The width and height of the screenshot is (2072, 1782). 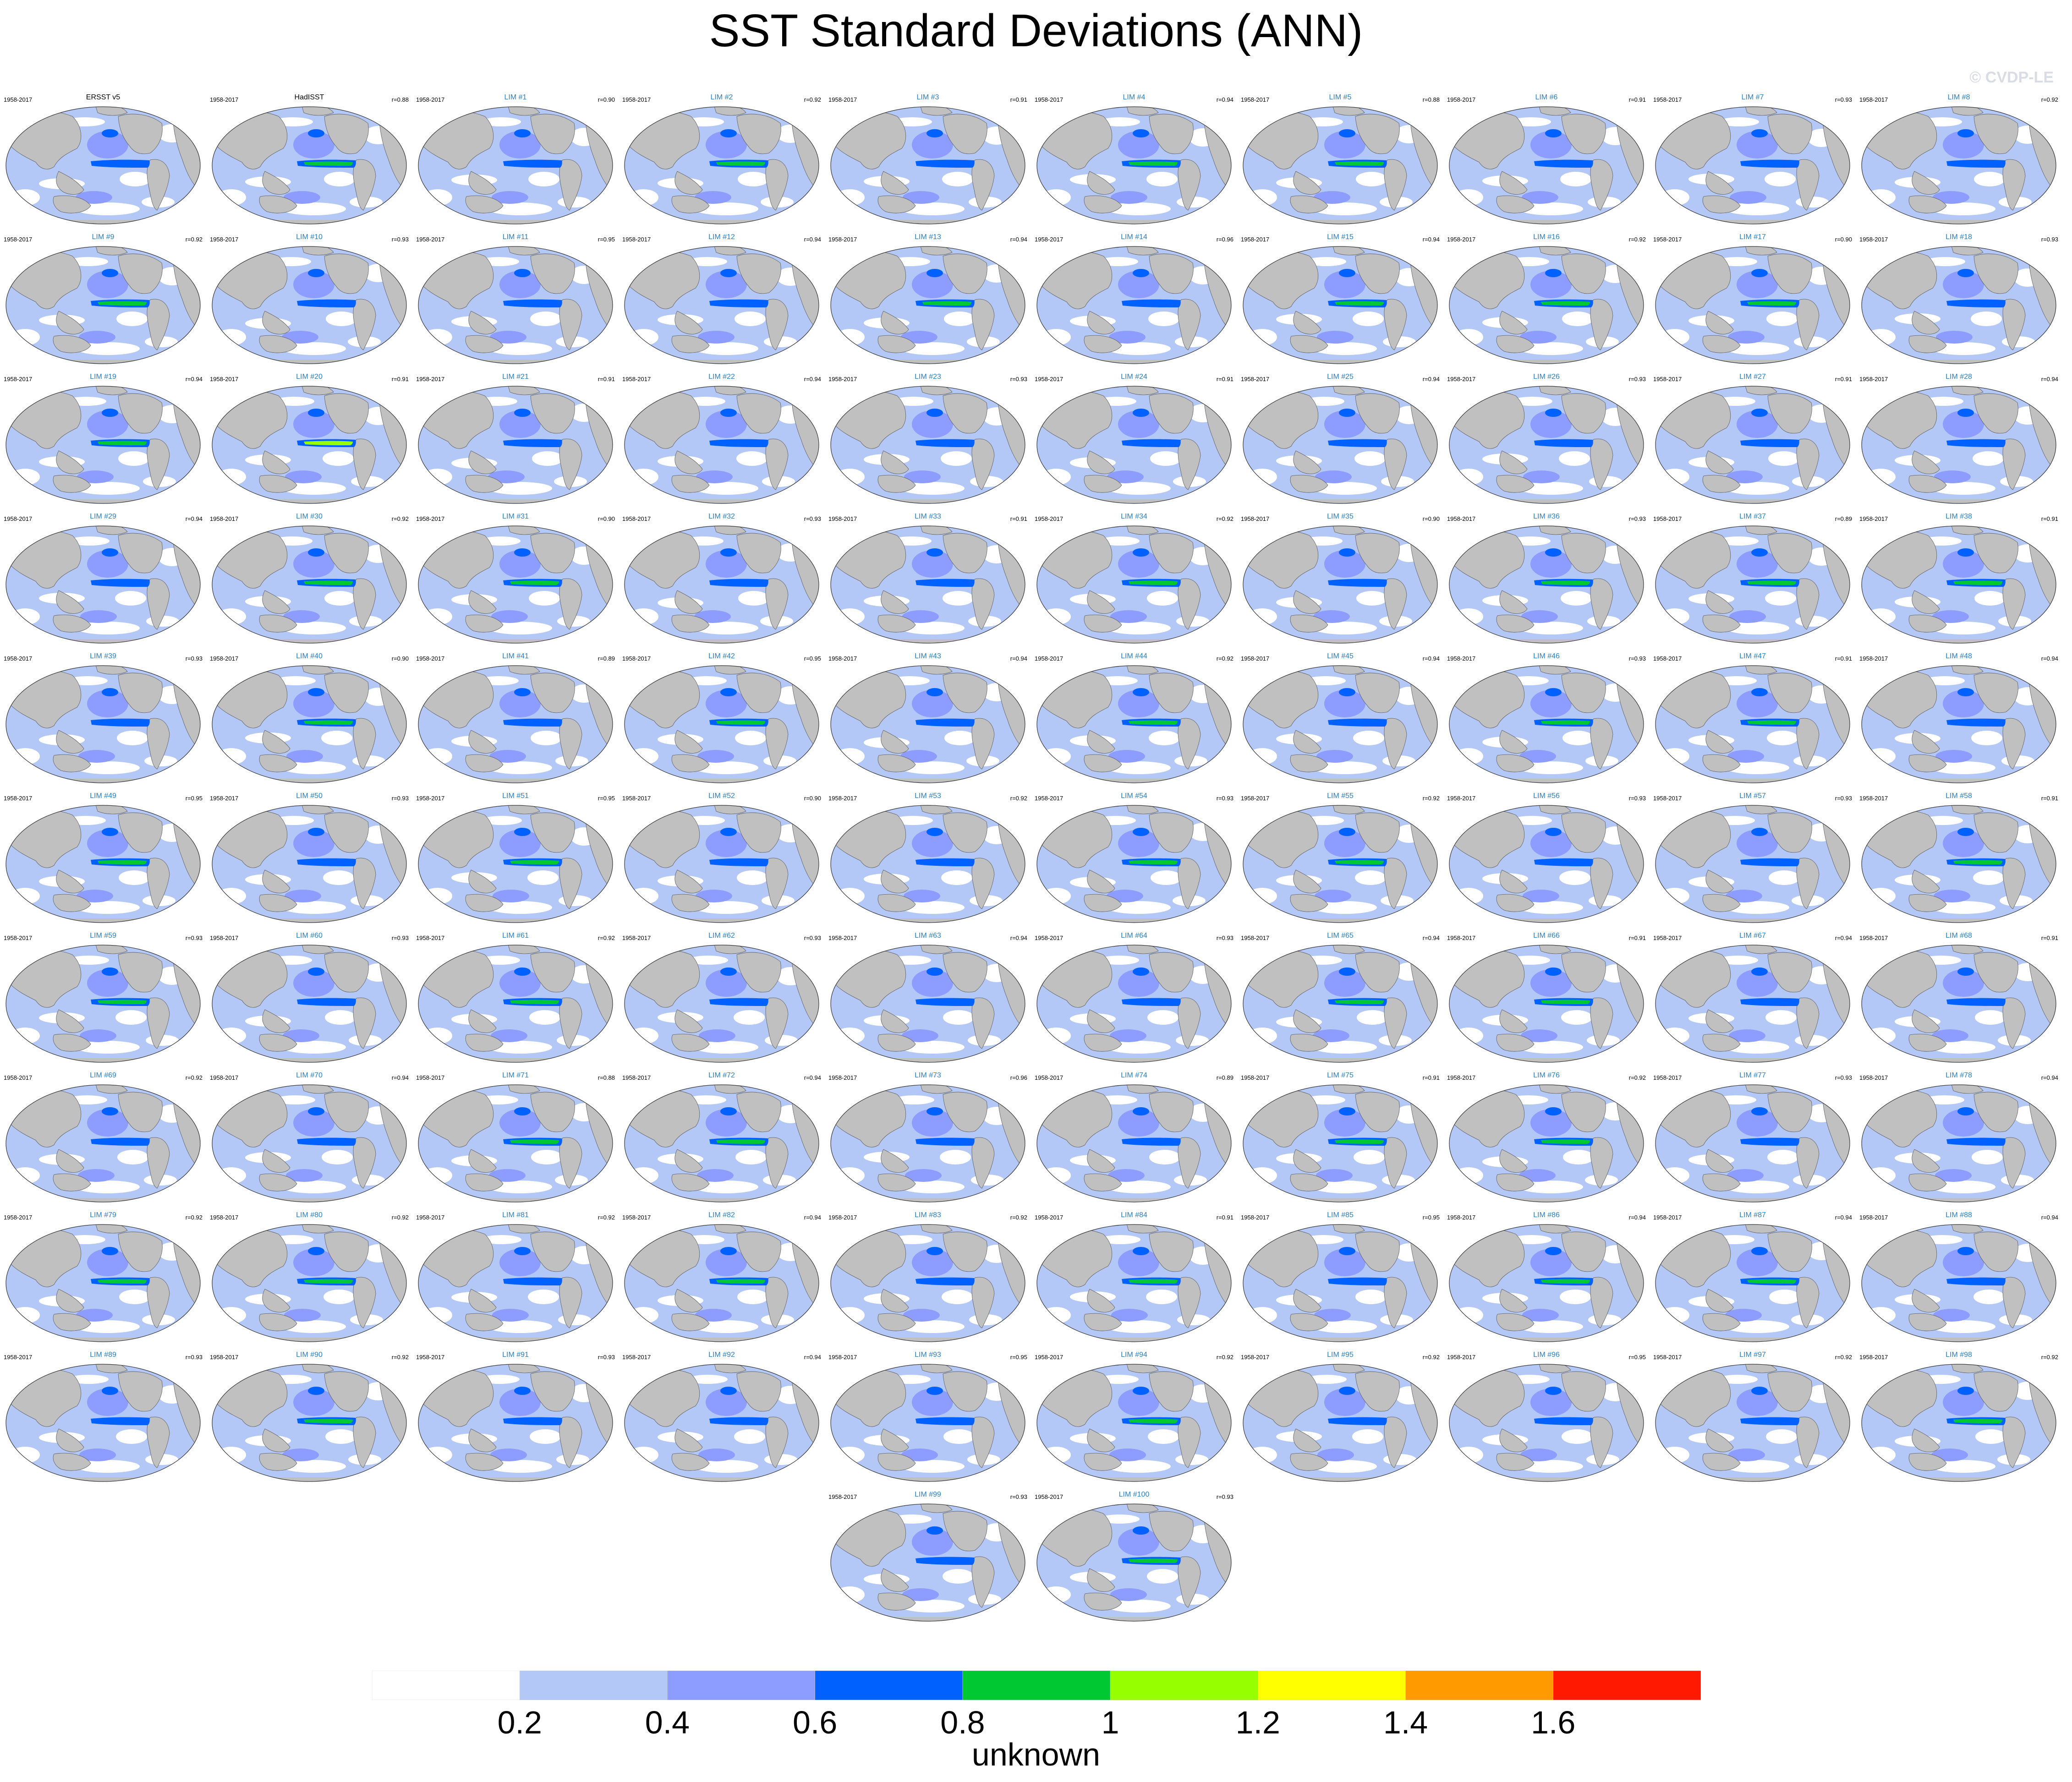 I want to click on panel-name: LIM #82, so click(x=721, y=1215).